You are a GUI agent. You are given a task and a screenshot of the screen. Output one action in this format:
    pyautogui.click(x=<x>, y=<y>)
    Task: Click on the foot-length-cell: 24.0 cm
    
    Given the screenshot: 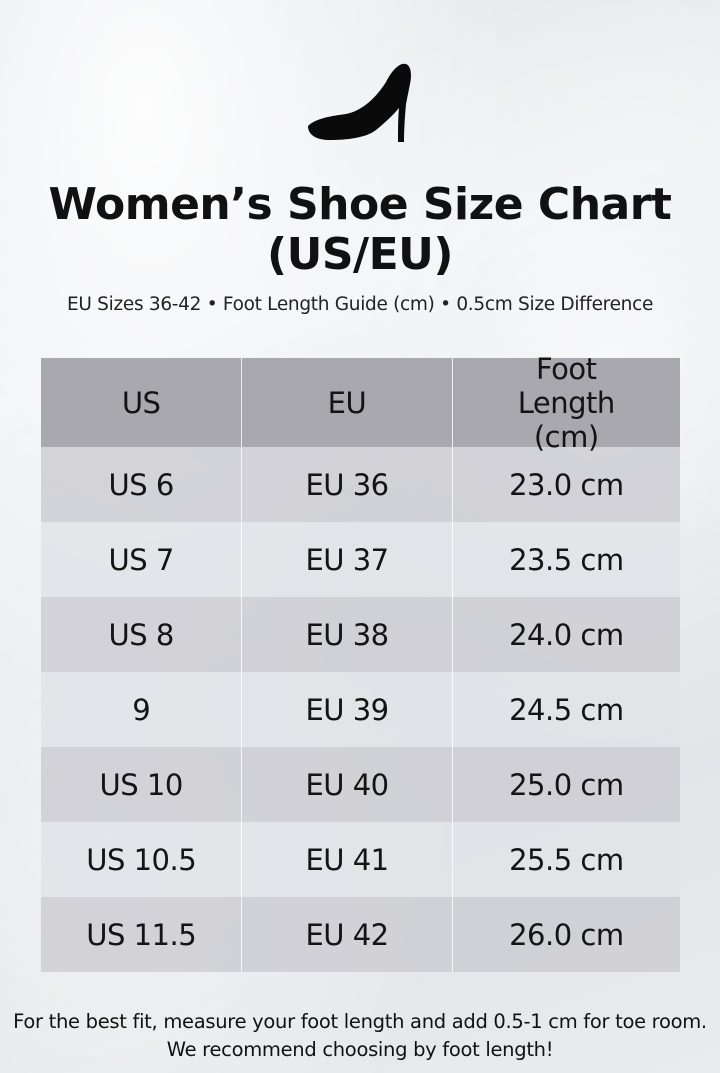 What is the action you would take?
    pyautogui.click(x=566, y=634)
    